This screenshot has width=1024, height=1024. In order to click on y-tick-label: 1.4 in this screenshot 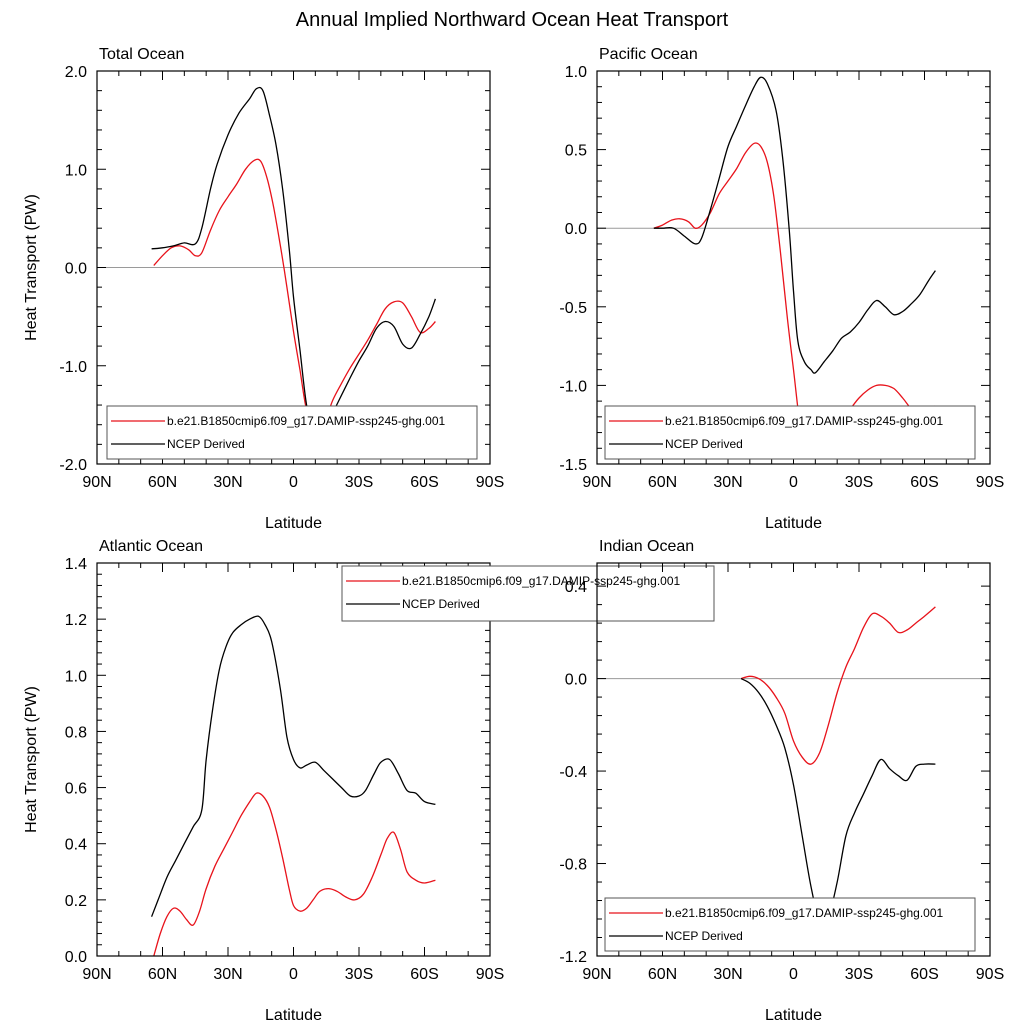, I will do `click(76, 564)`.